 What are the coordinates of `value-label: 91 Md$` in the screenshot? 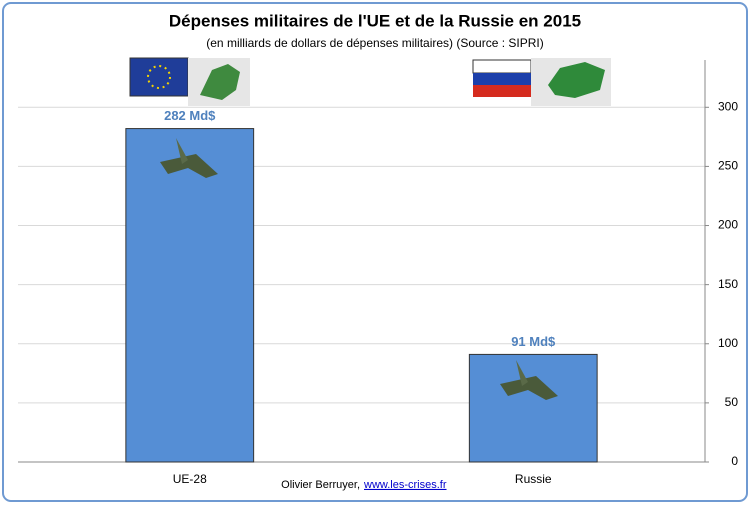 It's located at (533, 341).